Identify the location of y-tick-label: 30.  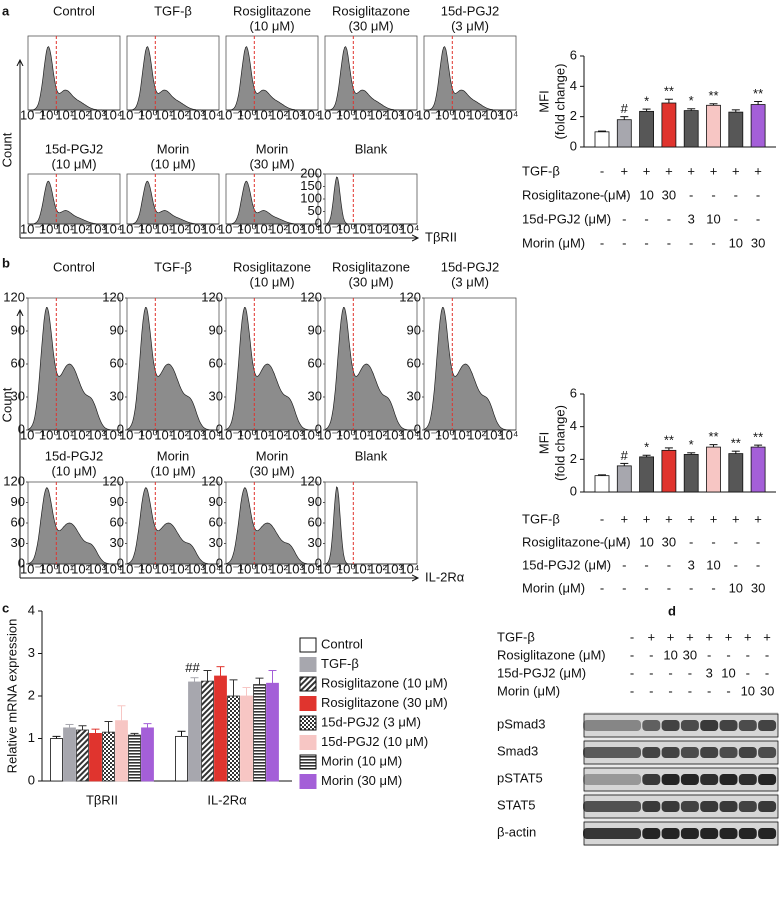
(315, 395).